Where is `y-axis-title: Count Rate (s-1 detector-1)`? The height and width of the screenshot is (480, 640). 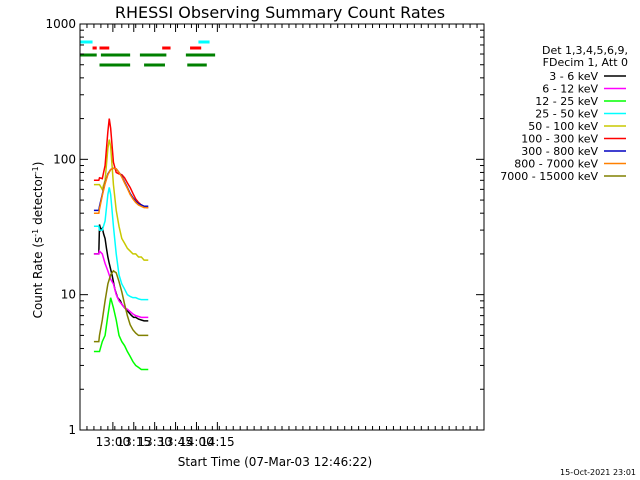 y-axis-title: Count Rate (s-1 detector-1) is located at coordinates (38, 240).